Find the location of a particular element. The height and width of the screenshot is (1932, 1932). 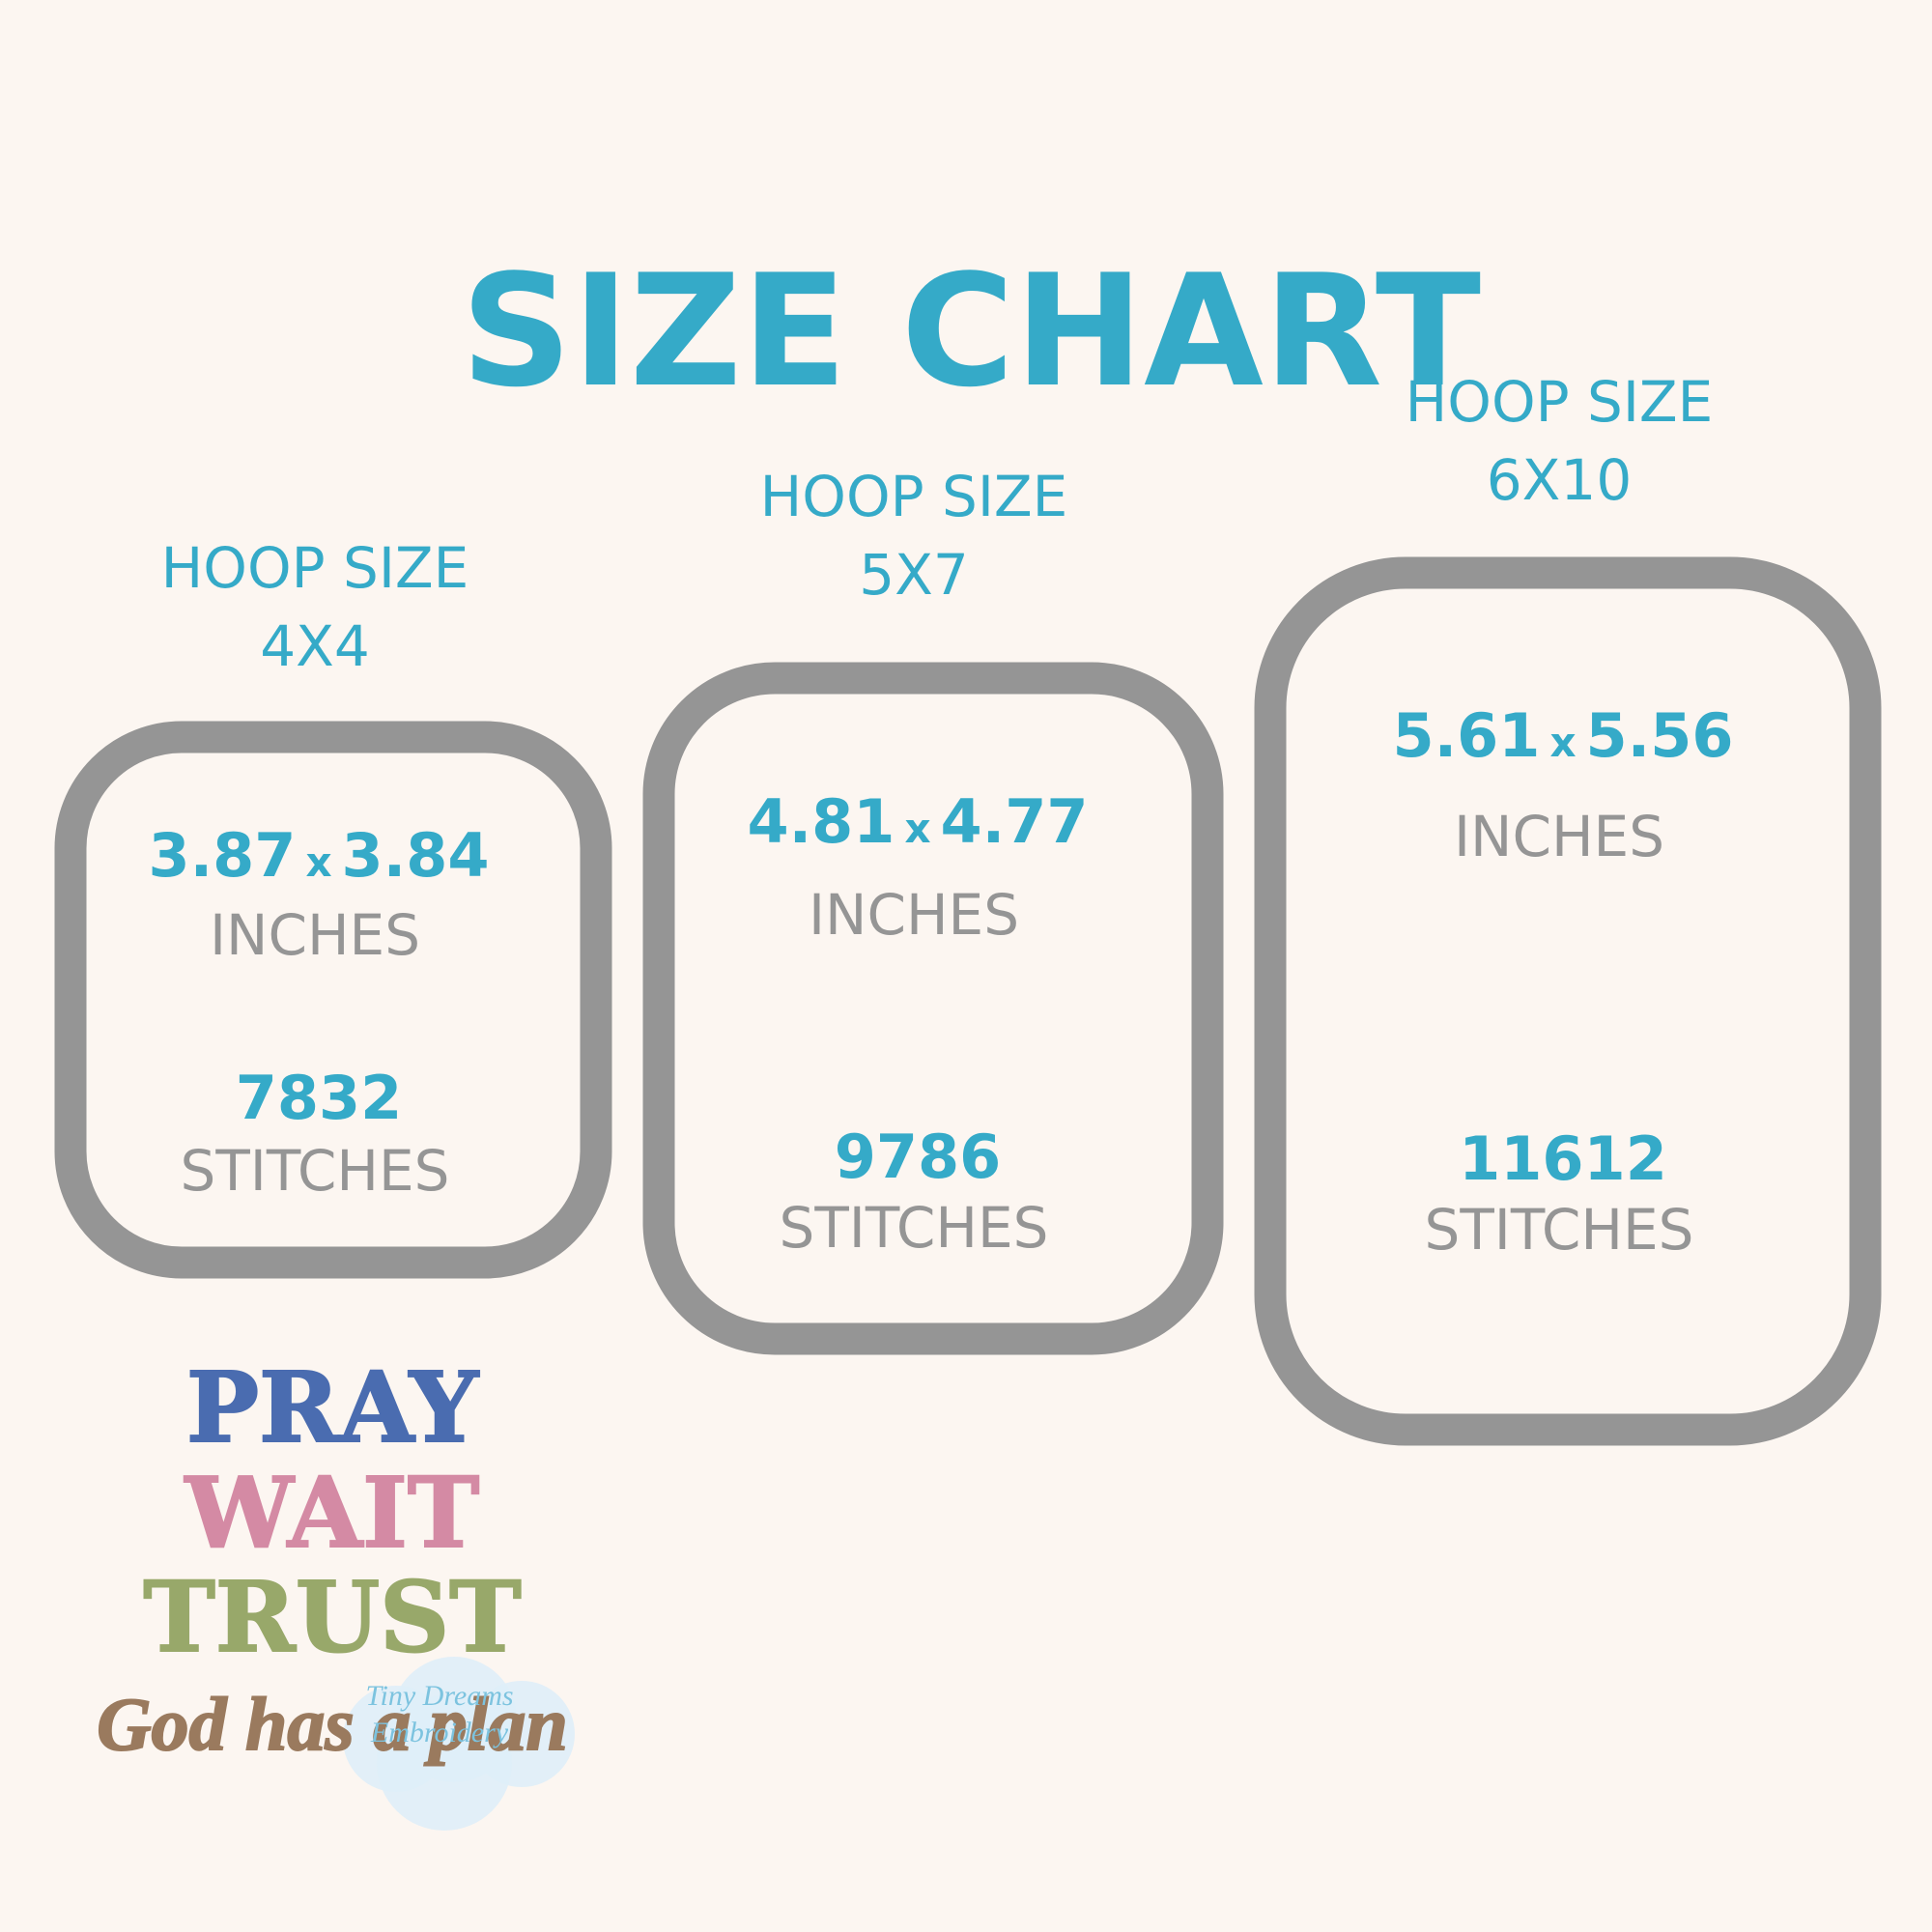

watermark: Embroidery is located at coordinates (439, 1732).